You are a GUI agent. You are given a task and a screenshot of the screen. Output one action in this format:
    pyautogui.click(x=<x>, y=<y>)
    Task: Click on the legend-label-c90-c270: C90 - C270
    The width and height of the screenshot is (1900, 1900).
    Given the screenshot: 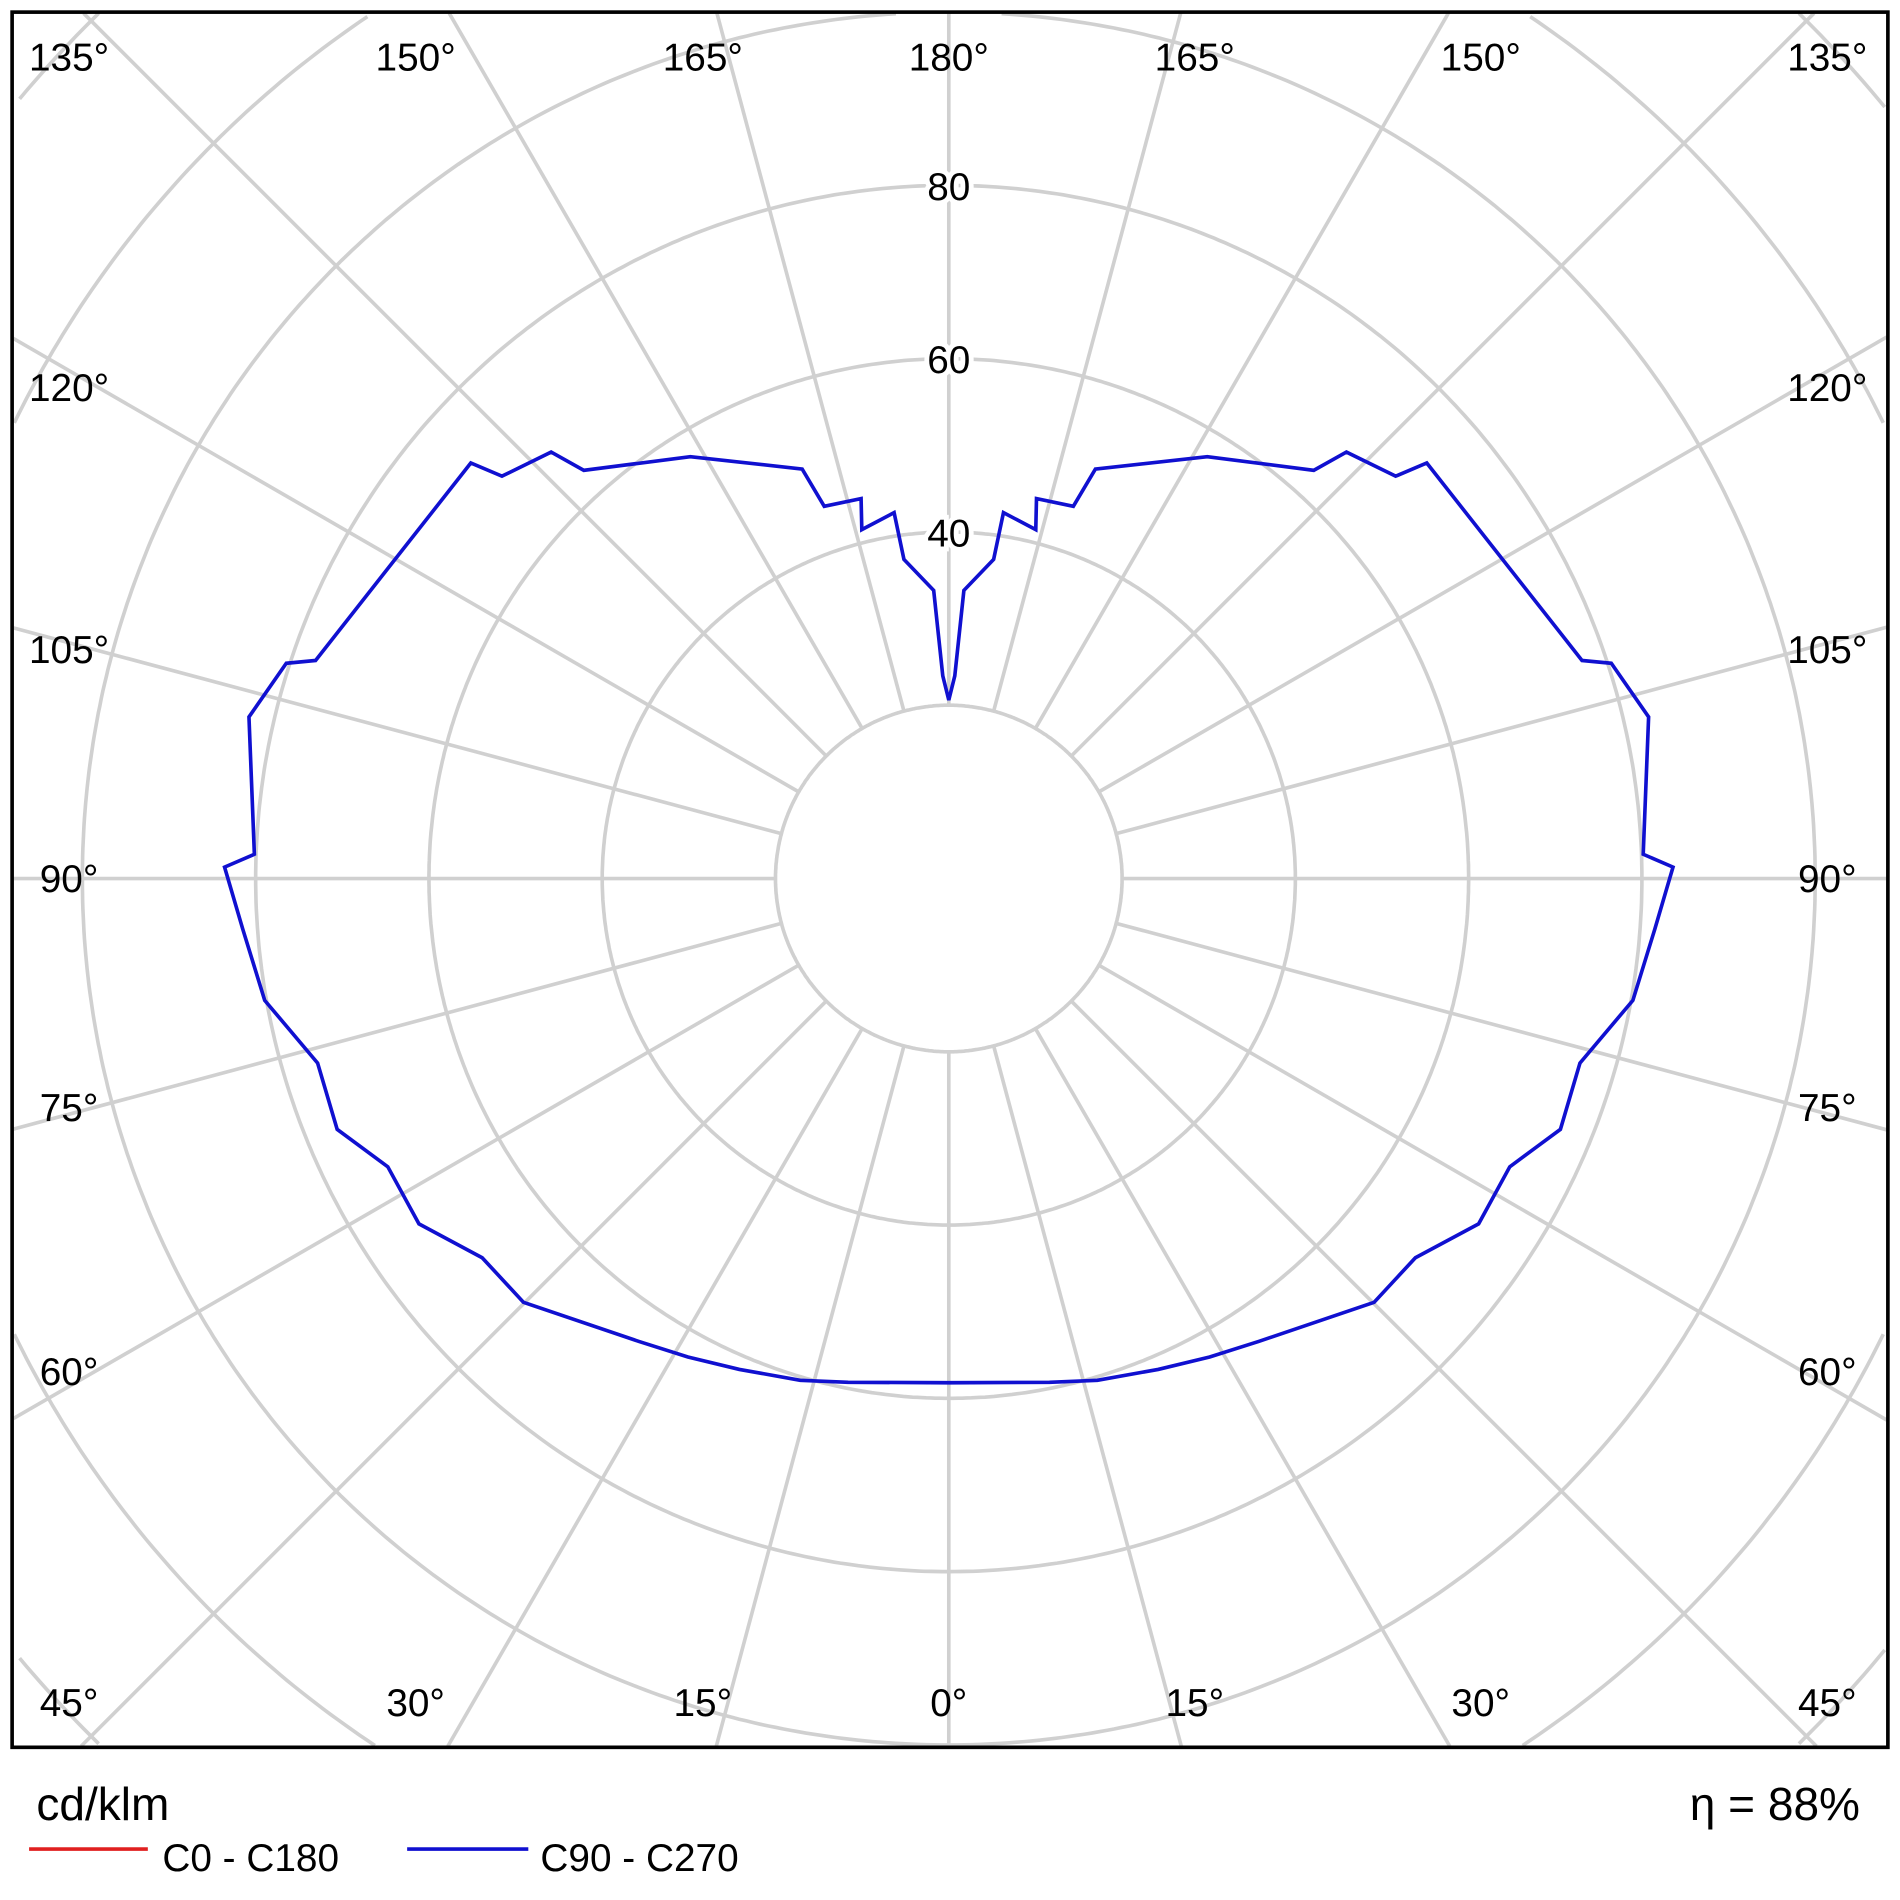 What is the action you would take?
    pyautogui.click(x=639, y=1858)
    